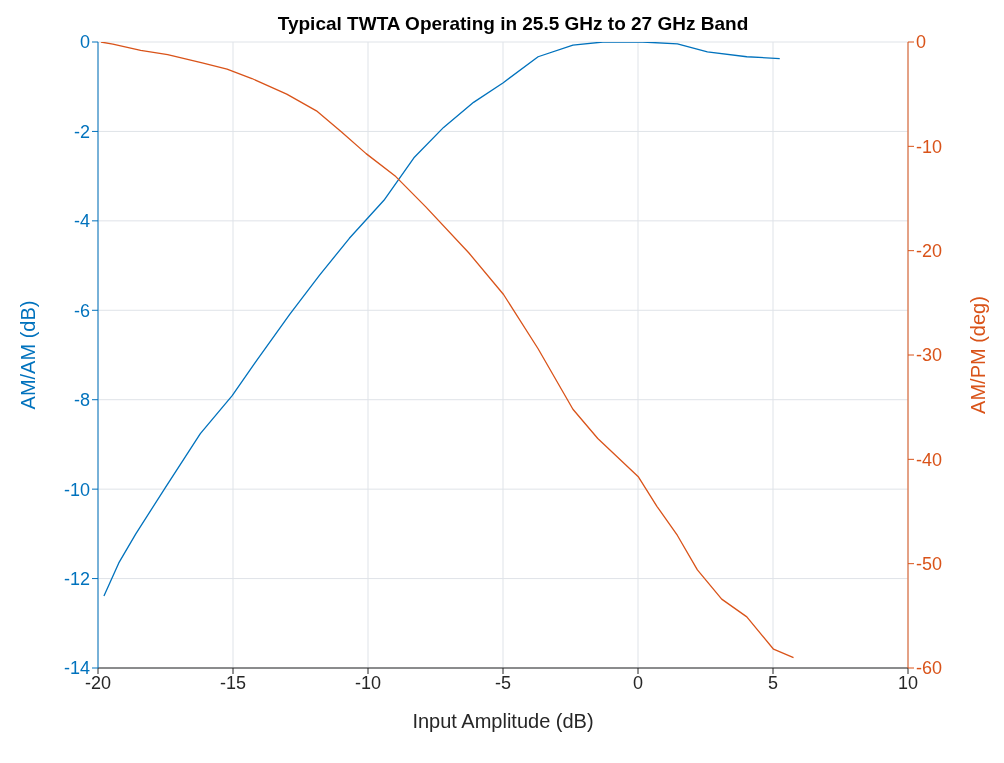 Image resolution: width=1004 pixels, height=763 pixels. What do you see at coordinates (908, 682) in the screenshot?
I see `x-tick-label: 10` at bounding box center [908, 682].